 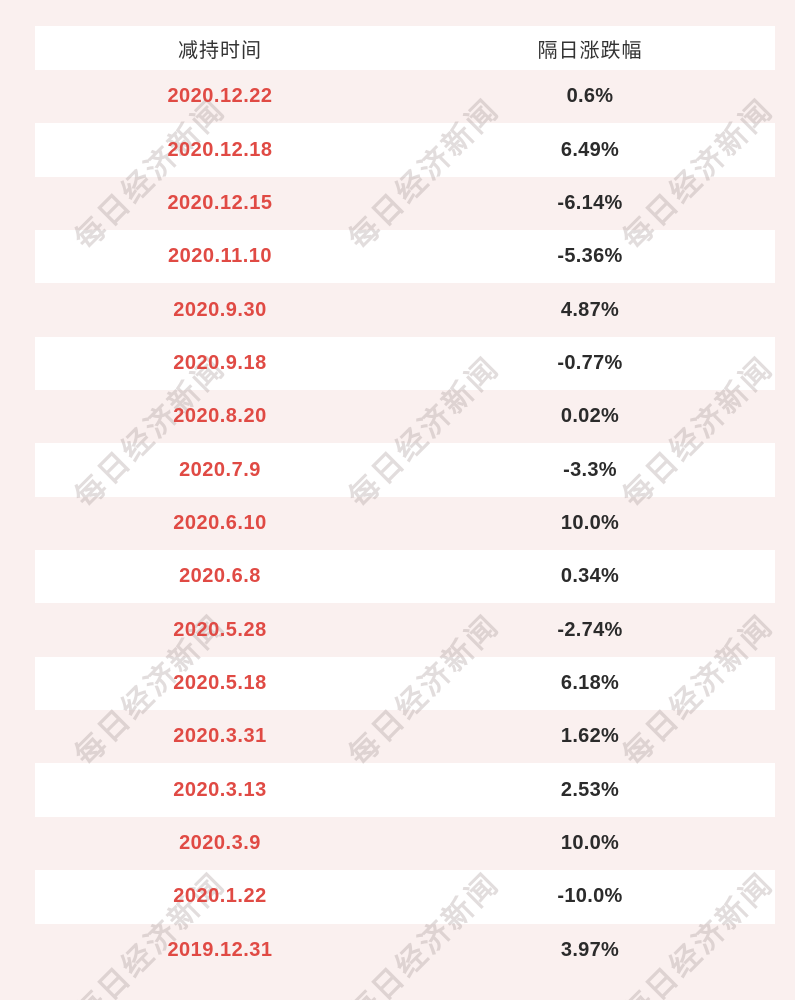 I want to click on change-cell: 0.34%, so click(x=590, y=576).